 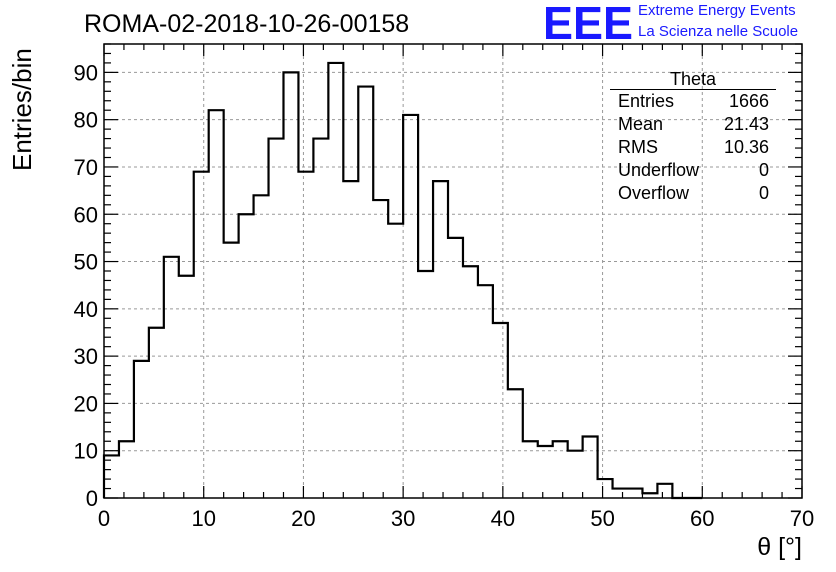 I want to click on stats-row-mean: Mean 21.43, so click(x=693, y=124).